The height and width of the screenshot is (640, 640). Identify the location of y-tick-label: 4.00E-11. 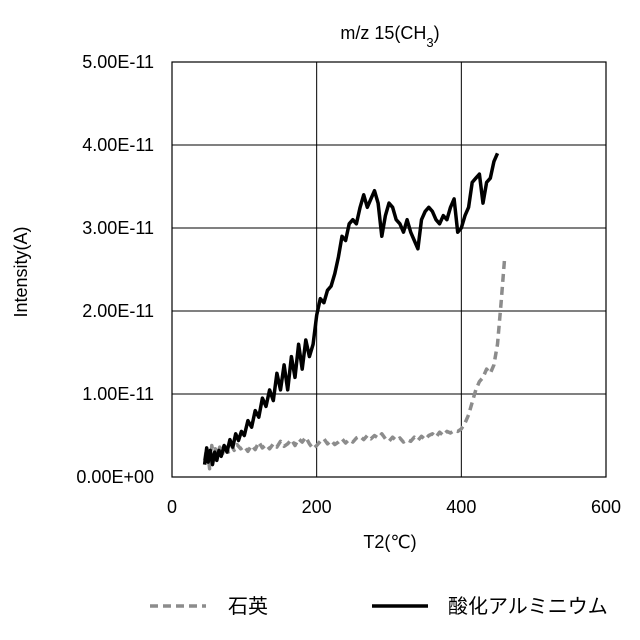
(118, 145).